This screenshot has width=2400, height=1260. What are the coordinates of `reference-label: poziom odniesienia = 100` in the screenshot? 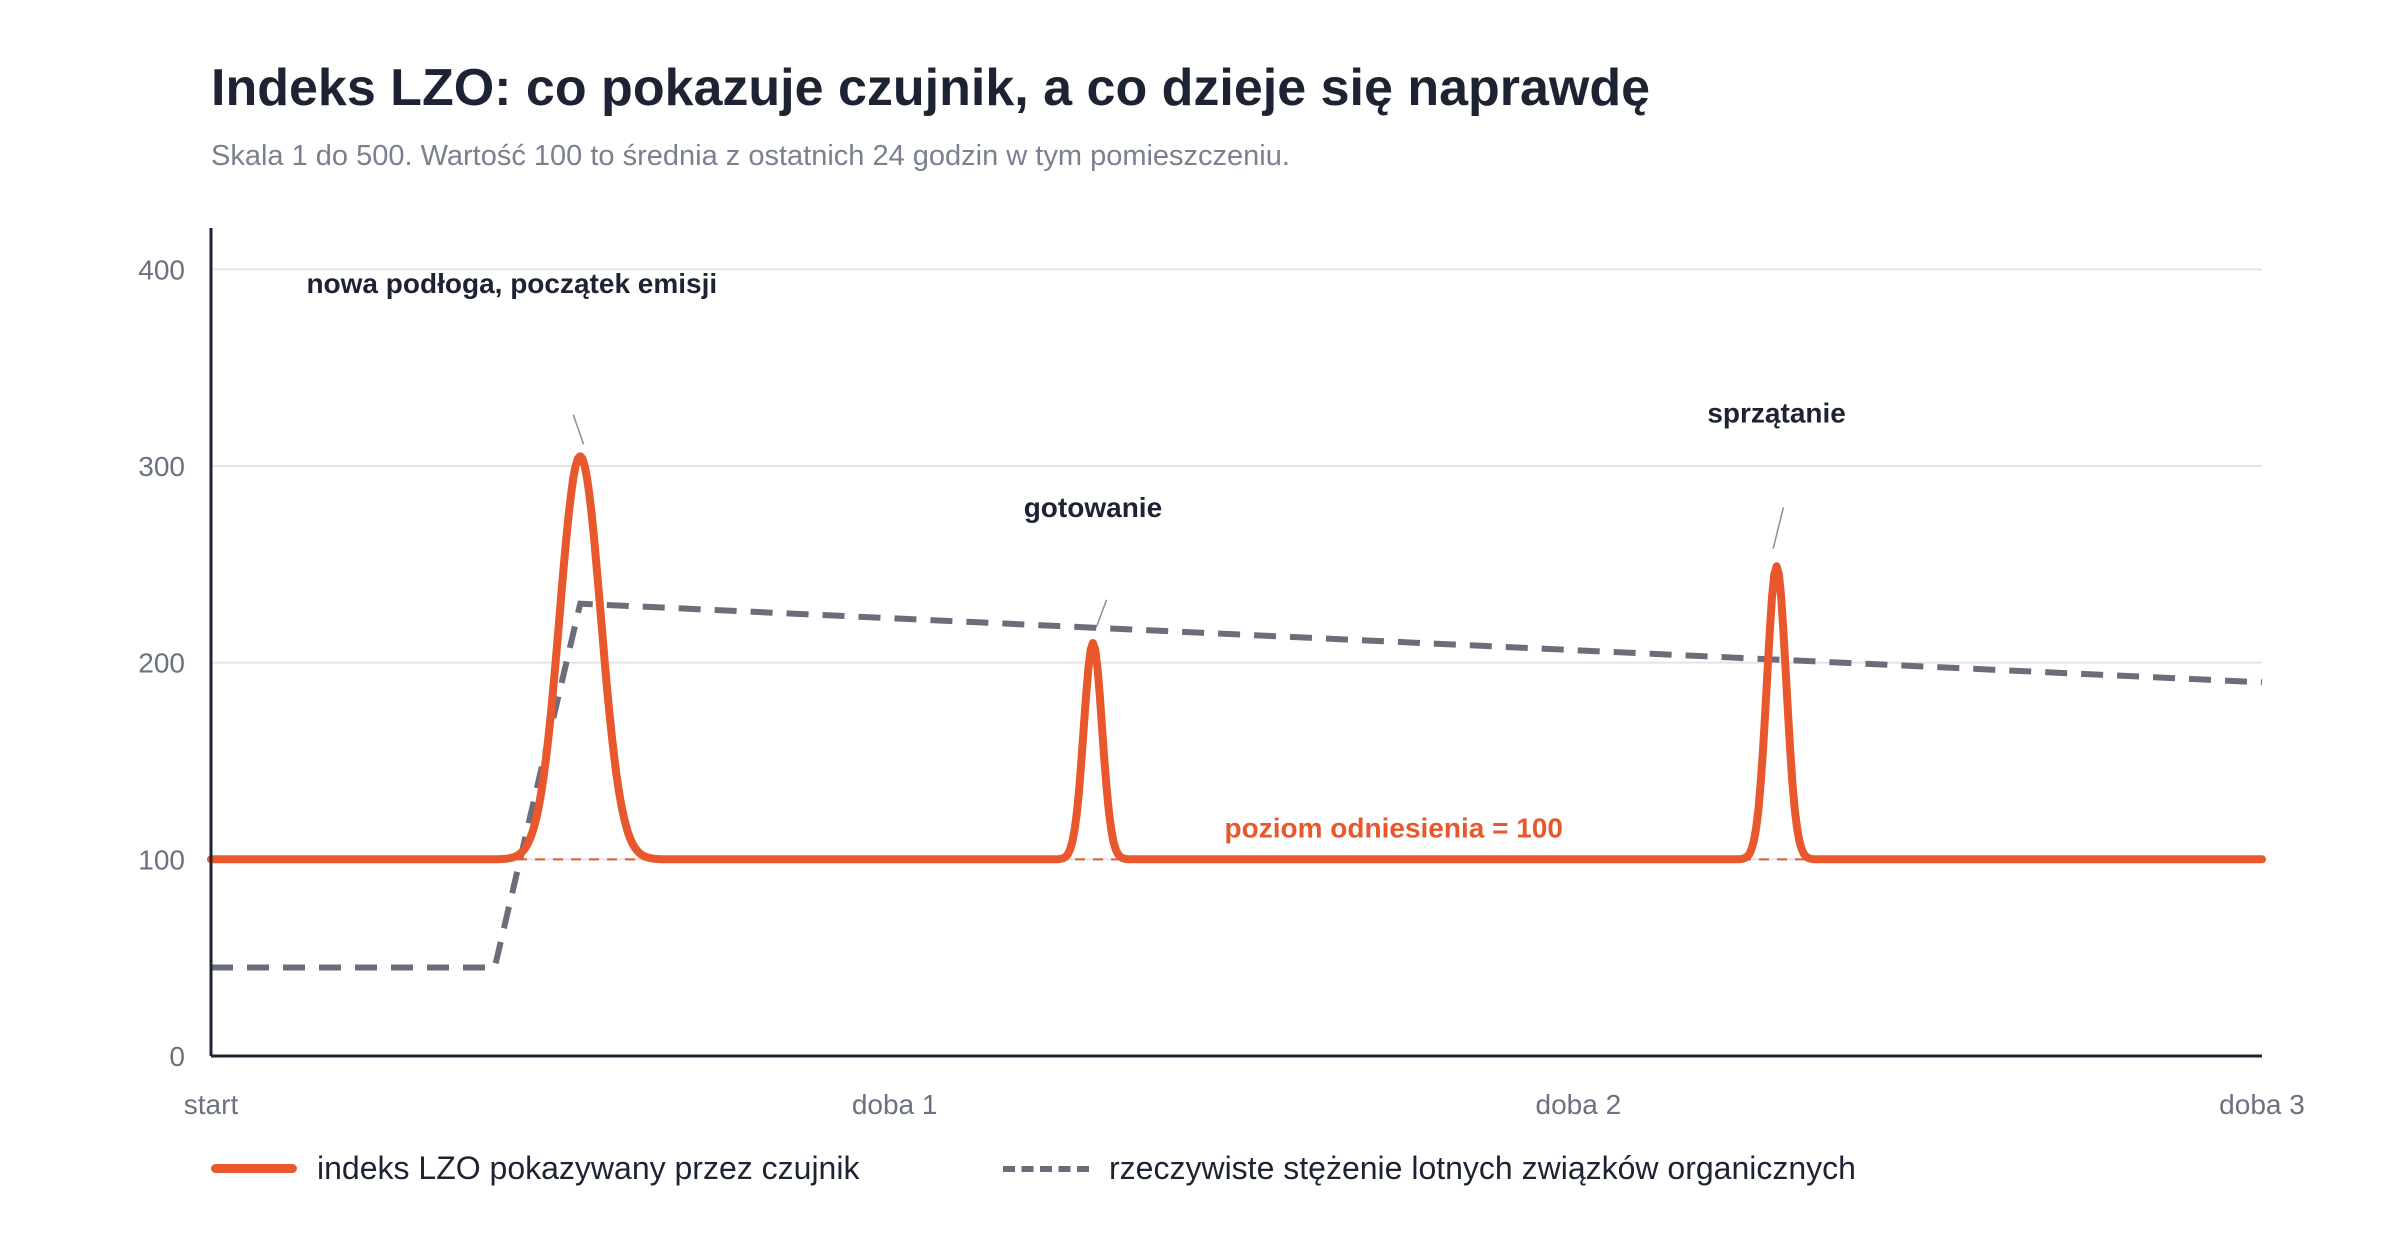 It's located at (1394, 827).